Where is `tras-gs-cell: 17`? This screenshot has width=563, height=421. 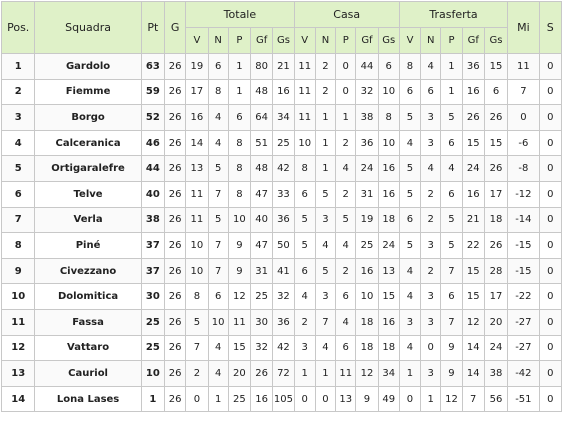 tras-gs-cell: 17 is located at coordinates (496, 194).